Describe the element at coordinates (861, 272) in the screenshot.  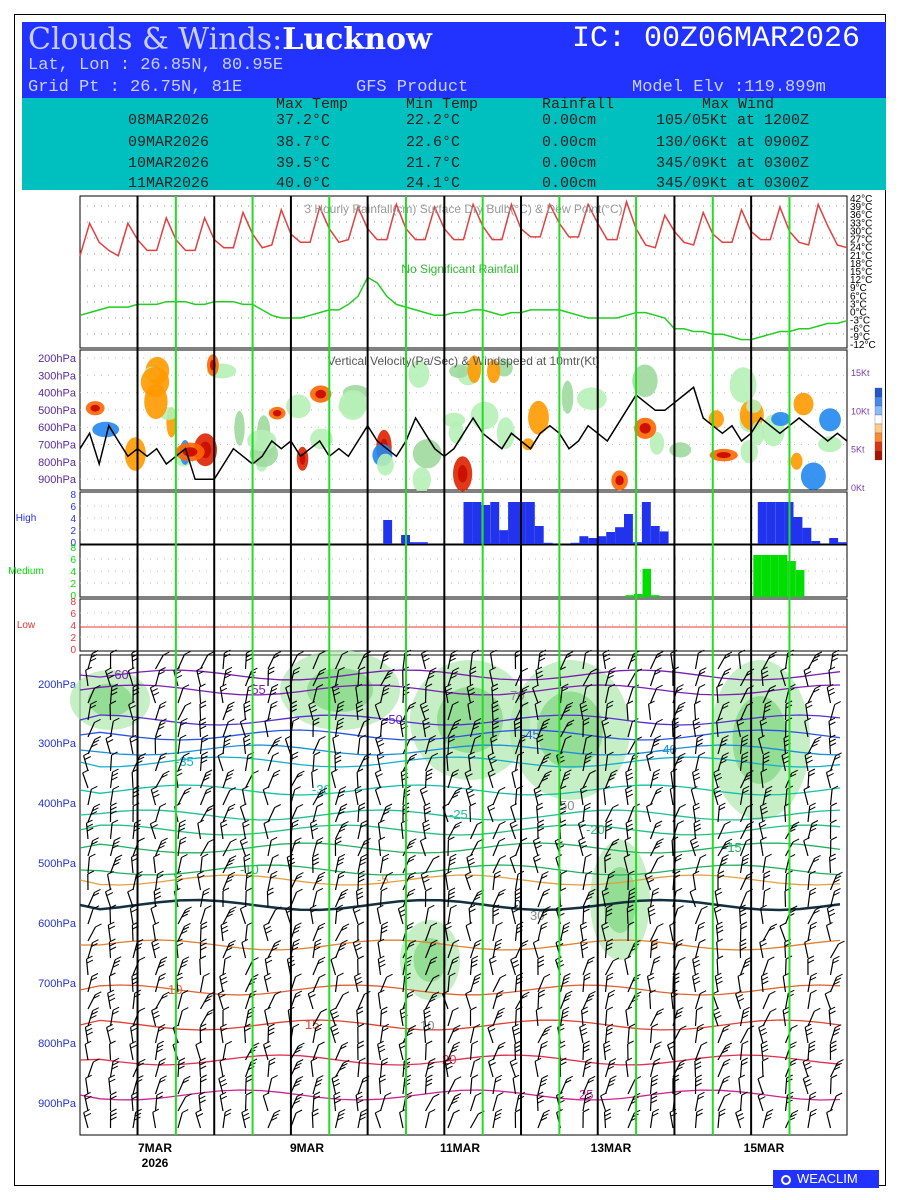
I see `temp-tick-label: 15°C` at that location.